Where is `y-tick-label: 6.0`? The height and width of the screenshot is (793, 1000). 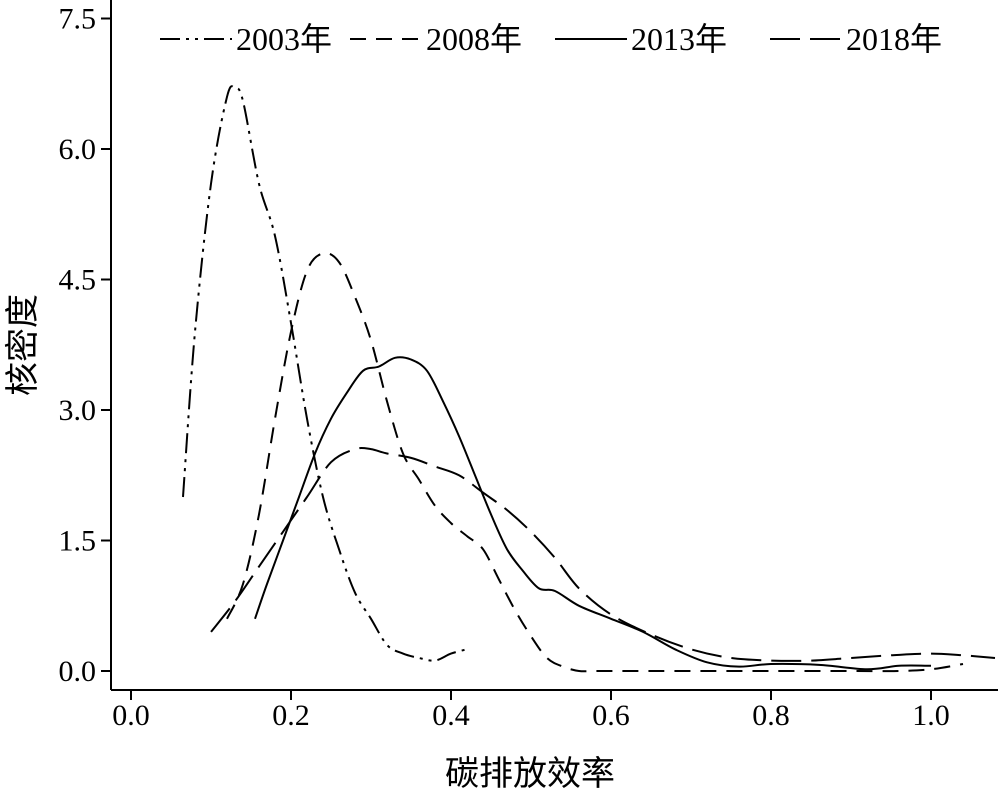
y-tick-label: 6.0 is located at coordinates (78, 149).